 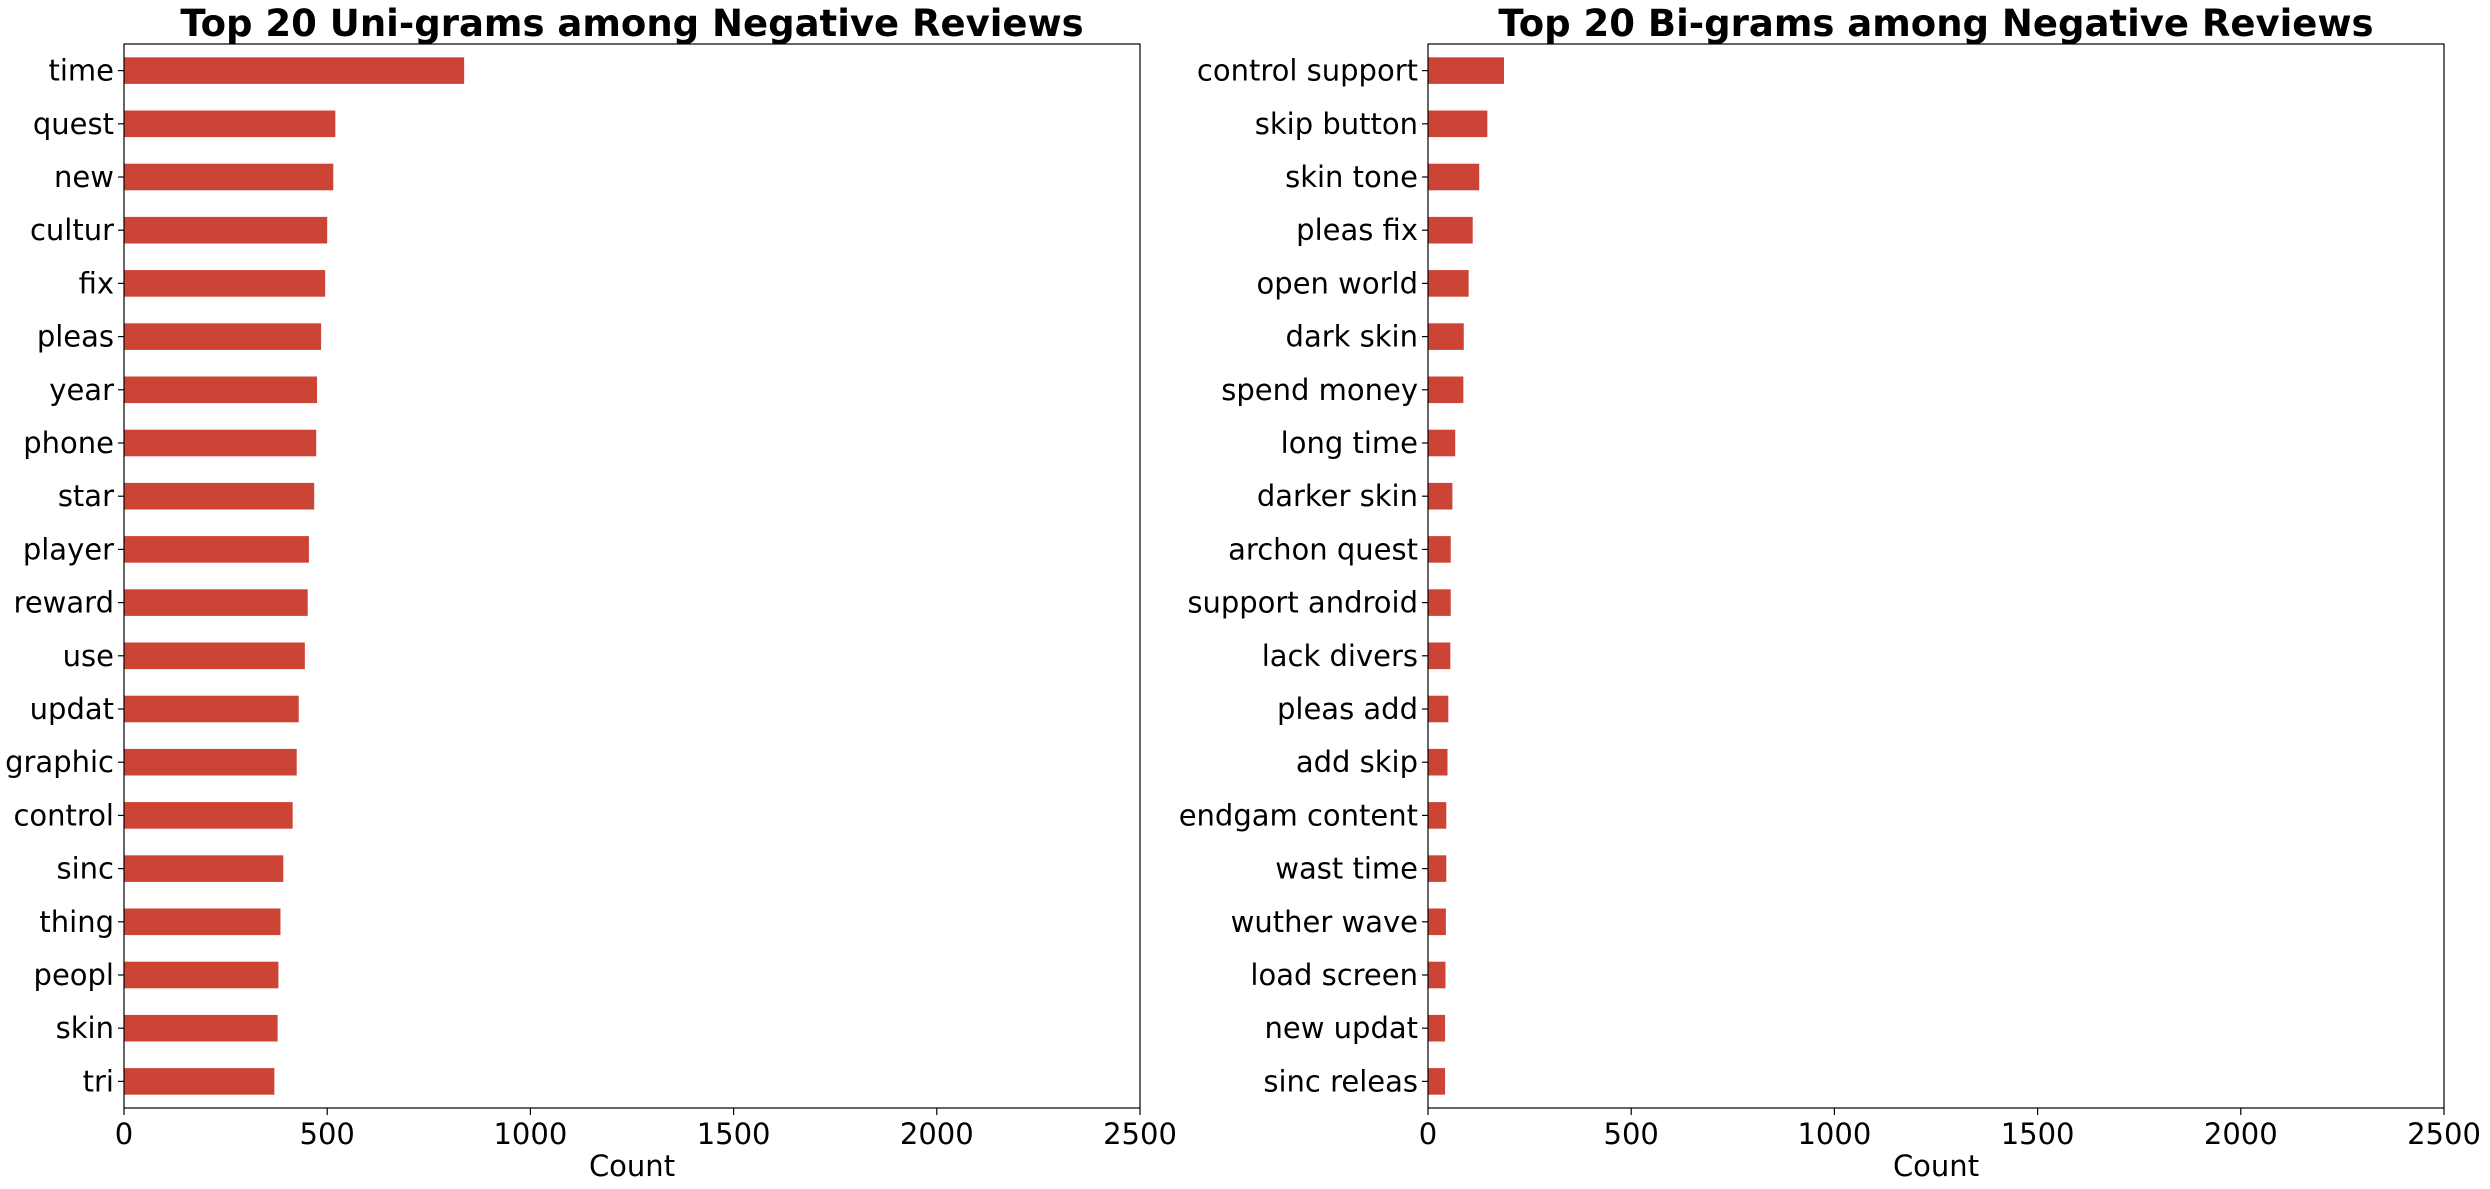 I want to click on category-label: endgam content, so click(x=1298, y=815).